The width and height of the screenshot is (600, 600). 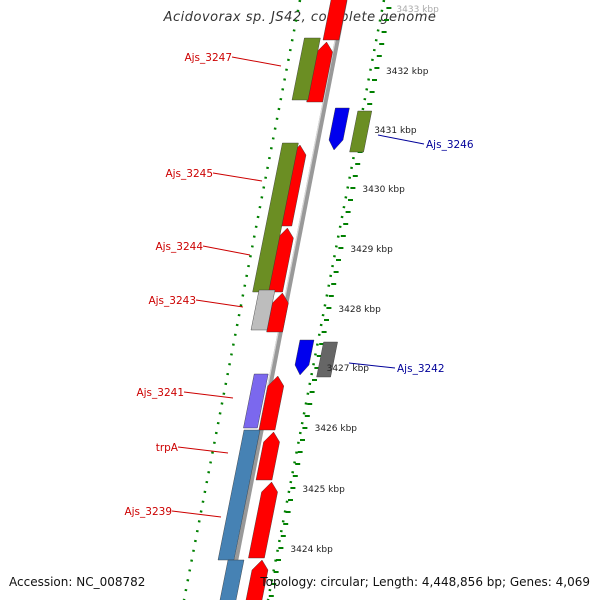 I want to click on accession-text: Accession: NC_008782, so click(x=77, y=582).